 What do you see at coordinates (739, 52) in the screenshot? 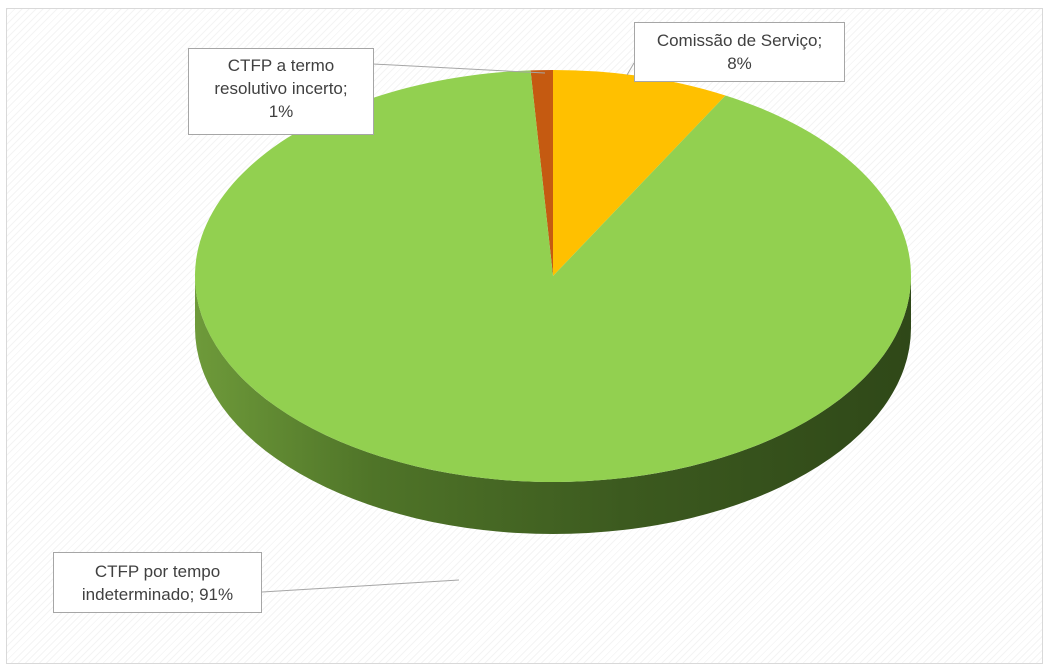
I see `data-label-comissao-servico: Comissão de Serviço; 8%` at bounding box center [739, 52].